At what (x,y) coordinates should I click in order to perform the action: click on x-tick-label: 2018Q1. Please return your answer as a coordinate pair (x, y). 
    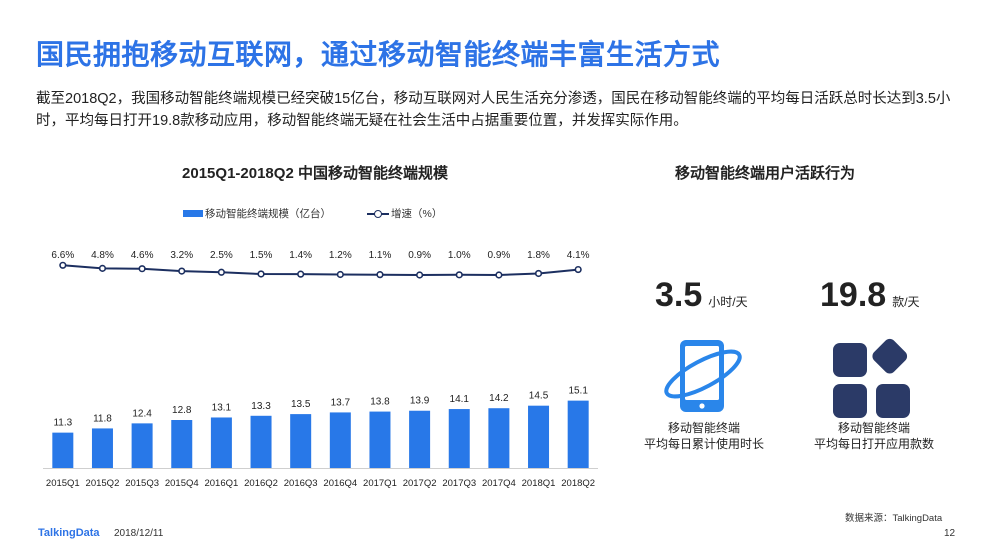
    Looking at the image, I should click on (539, 483).